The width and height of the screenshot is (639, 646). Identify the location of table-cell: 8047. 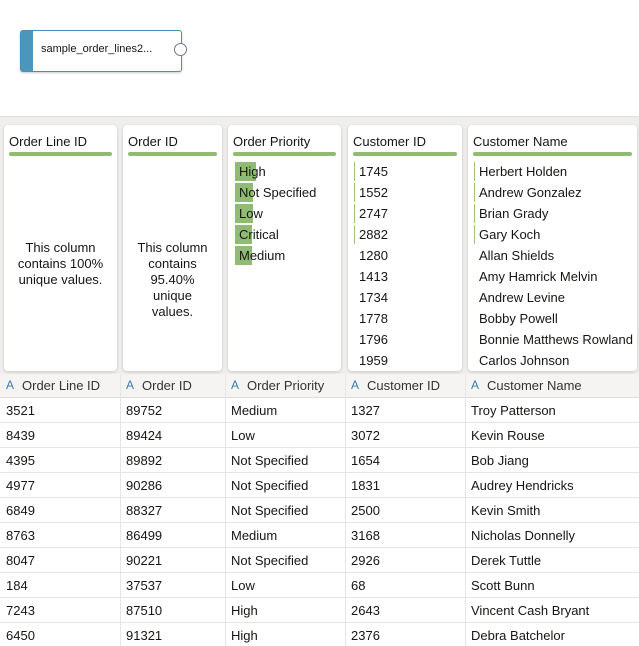
(20, 560).